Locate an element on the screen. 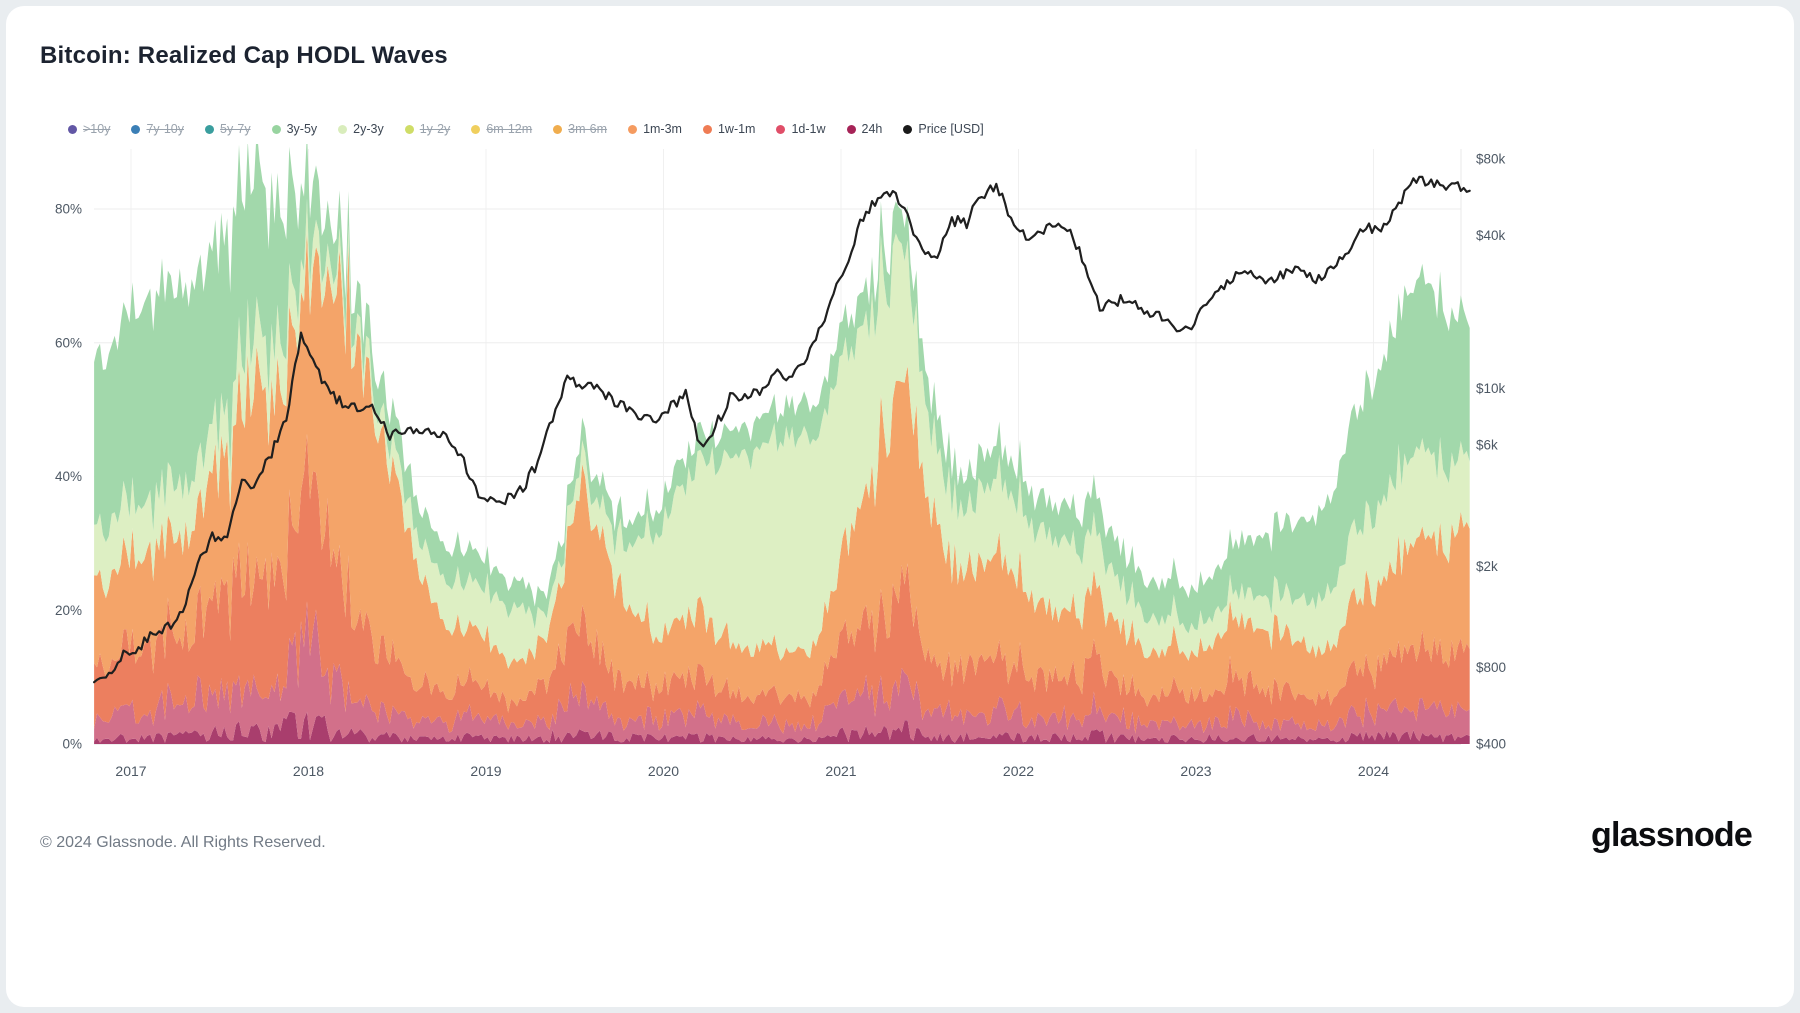 The image size is (1800, 1013). legend-item-1m-3m: 1m-3m is located at coordinates (655, 129).